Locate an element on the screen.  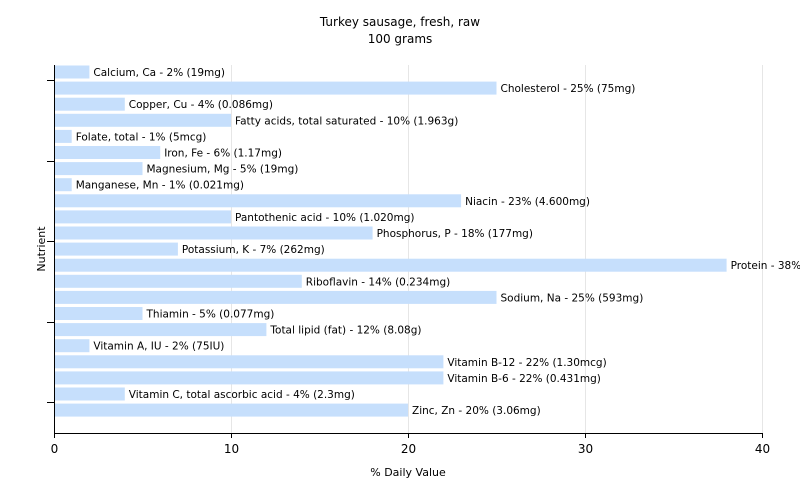
y-axis-label: Nutrient is located at coordinates (41, 249).